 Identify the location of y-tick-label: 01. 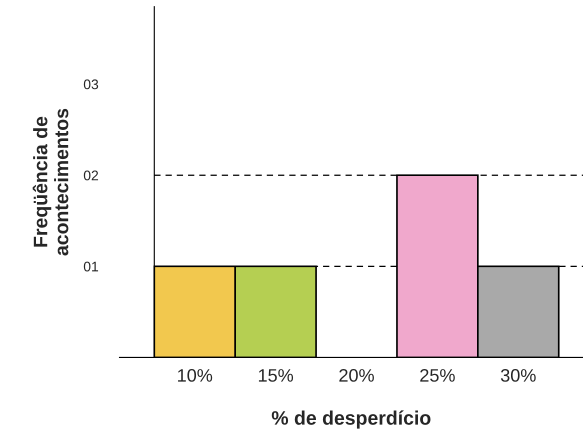
(91, 267).